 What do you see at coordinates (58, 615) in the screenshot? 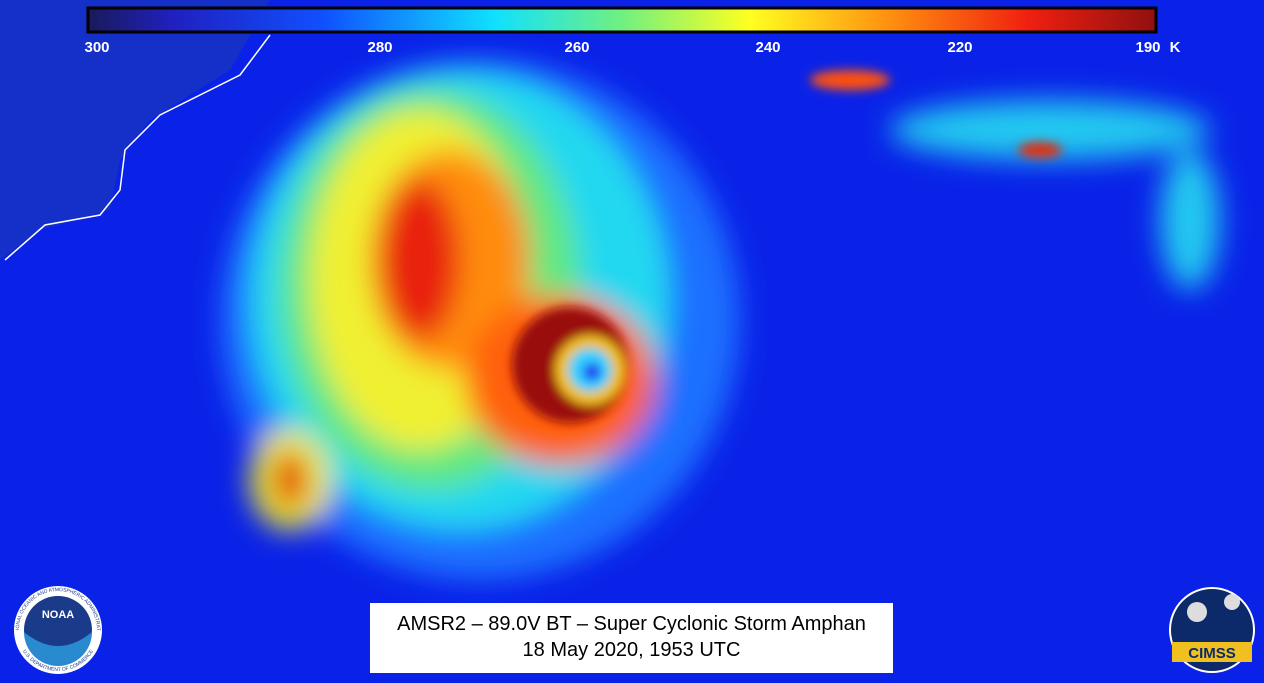
I see `noaa-label: NOAA` at bounding box center [58, 615].